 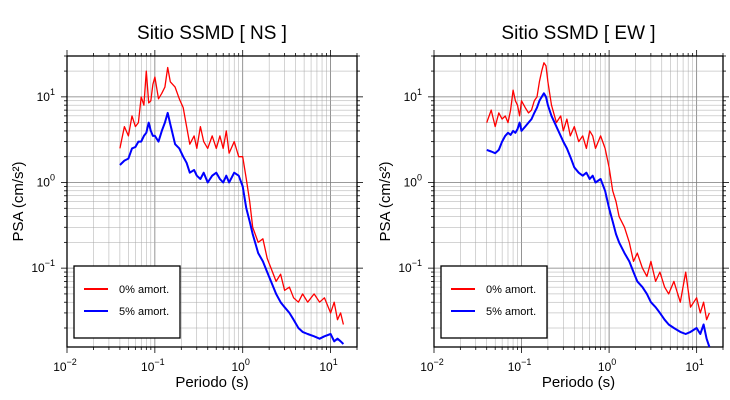 What do you see at coordinates (578, 33) in the screenshot?
I see `chart-title: Sitio SSMD [ EW ]` at bounding box center [578, 33].